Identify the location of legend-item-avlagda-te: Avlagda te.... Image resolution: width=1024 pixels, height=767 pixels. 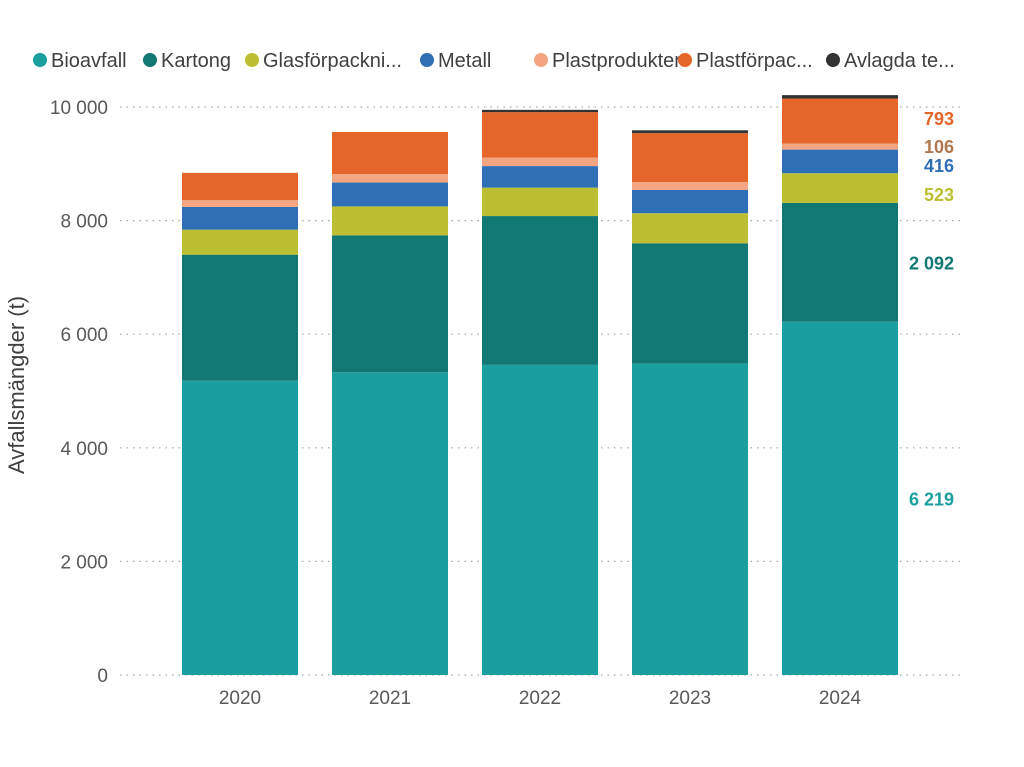
(890, 61).